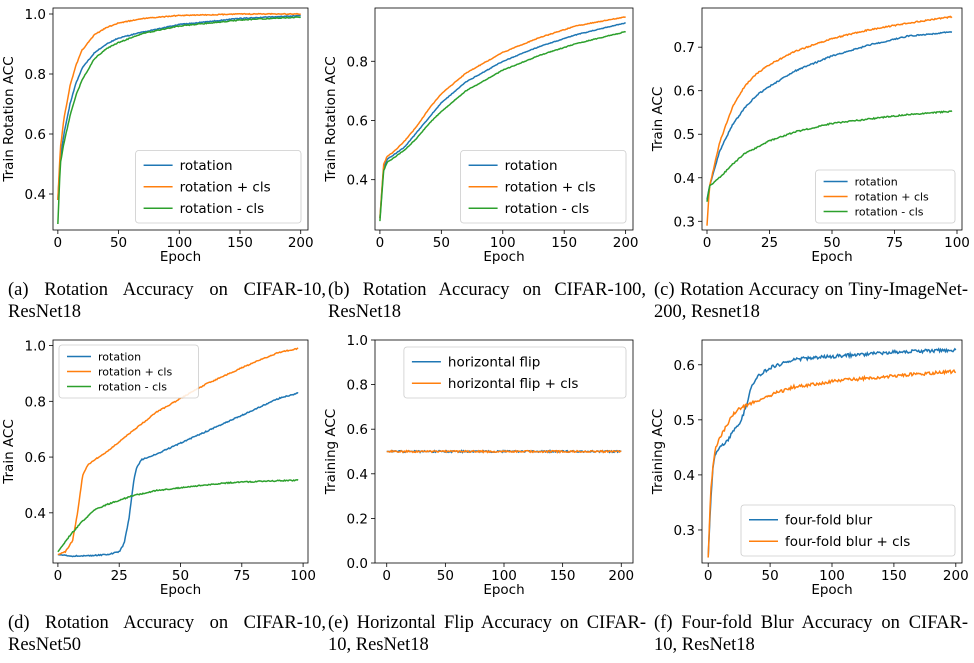 The width and height of the screenshot is (974, 663). What do you see at coordinates (889, 211) in the screenshot?
I see `legend-label-c-2: rotation - cls` at bounding box center [889, 211].